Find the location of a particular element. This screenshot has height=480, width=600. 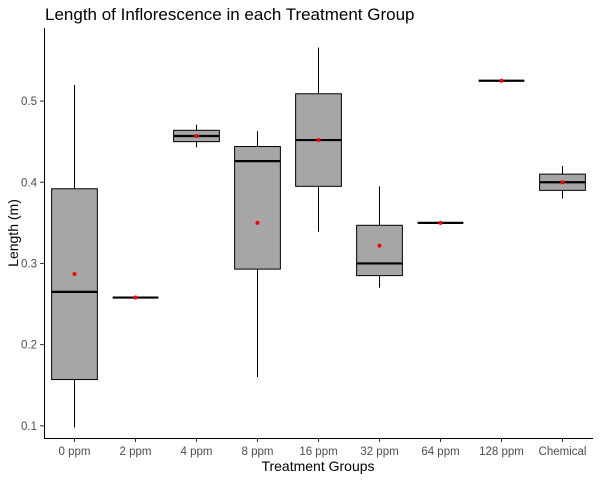

y-axis: 0.1 0.2 0.3 0.4 0.5 is located at coordinates (32, 264).